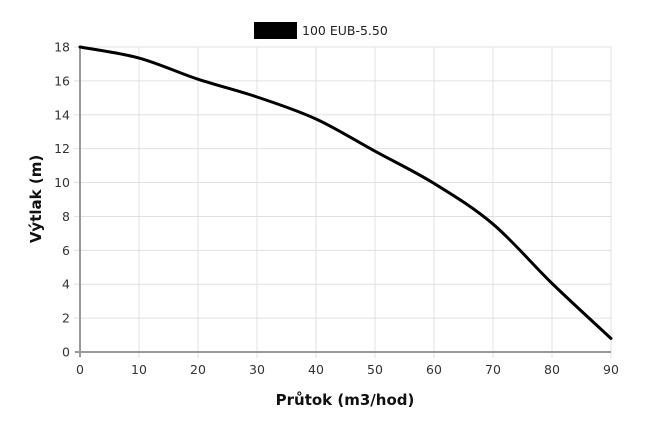 This screenshot has width=652, height=430. I want to click on y-tick-label: 18, so click(62, 47).